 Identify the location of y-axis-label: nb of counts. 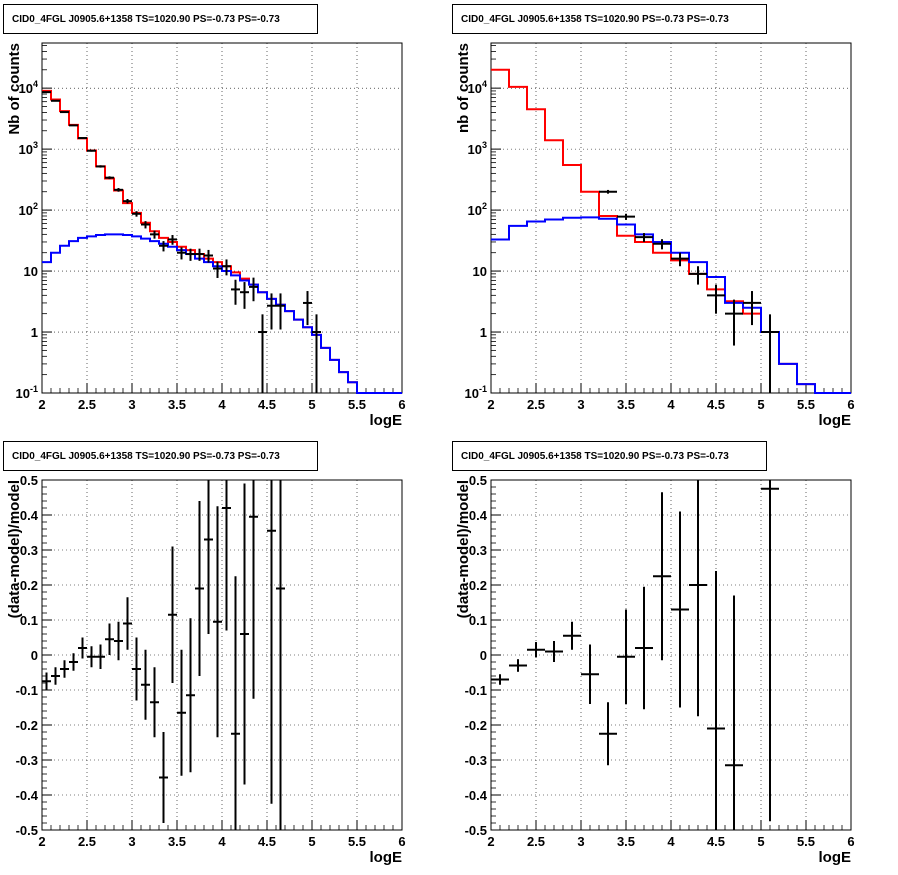
(463, 88).